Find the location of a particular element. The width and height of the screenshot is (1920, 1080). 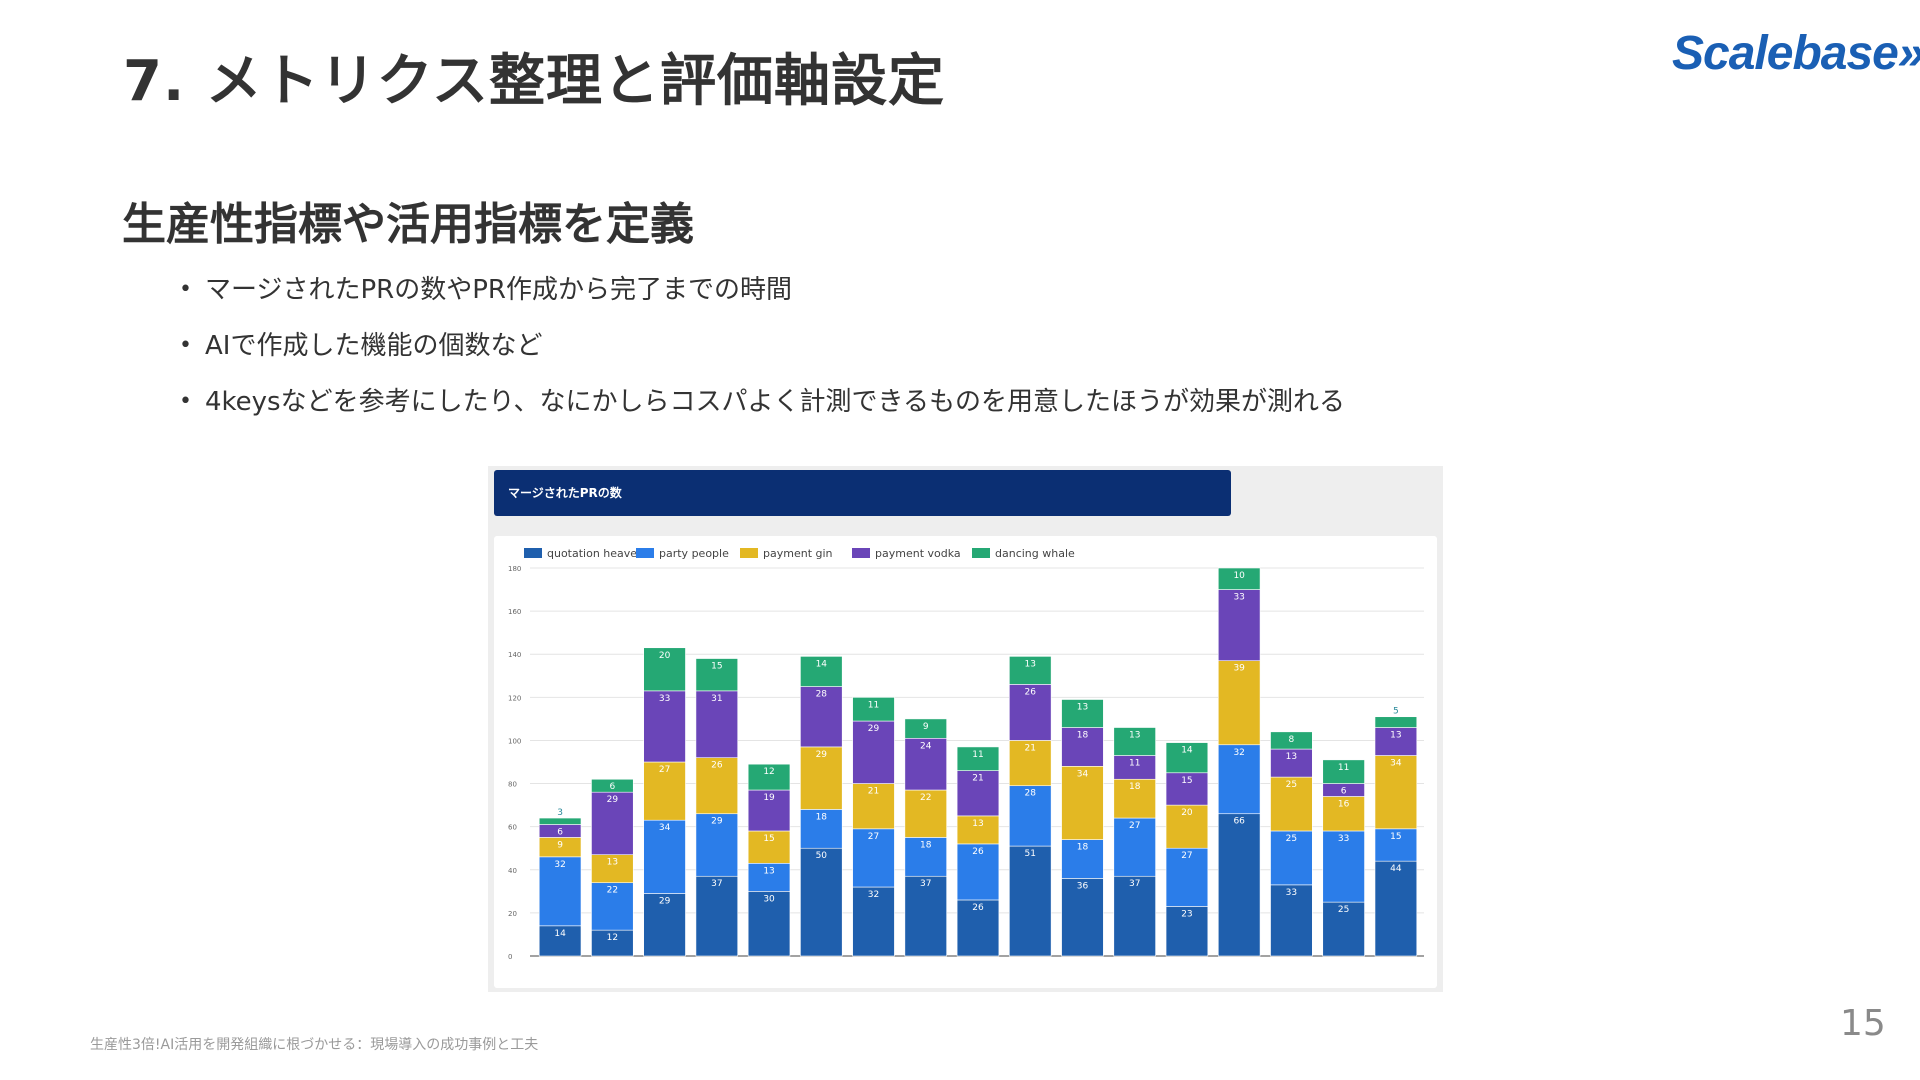

data-label: 30 is located at coordinates (769, 899).